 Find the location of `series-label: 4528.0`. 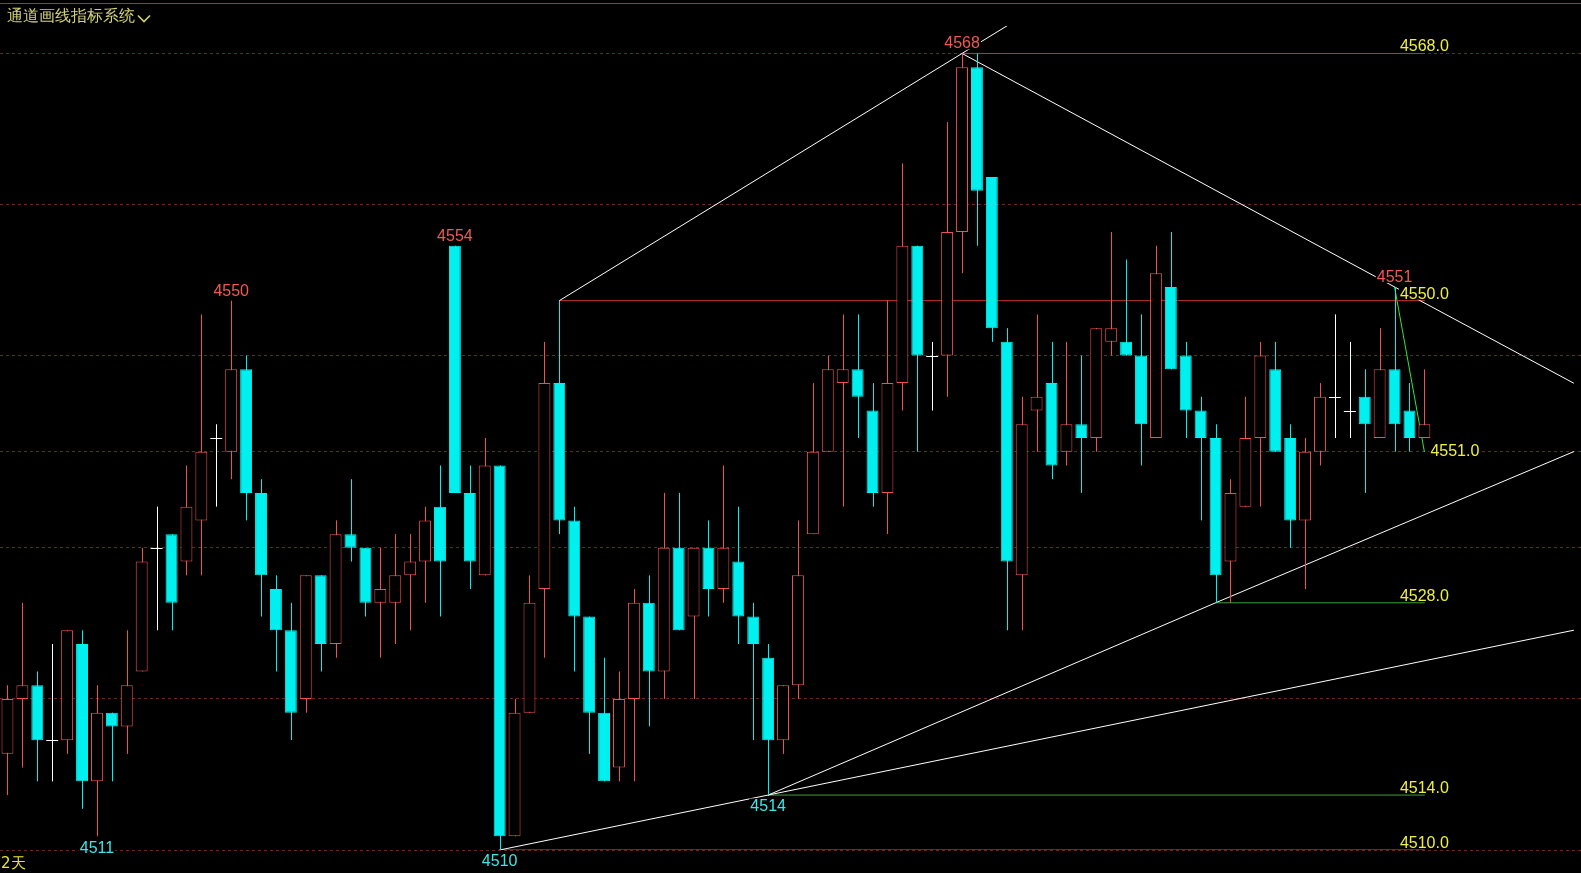

series-label: 4528.0 is located at coordinates (1424, 595).